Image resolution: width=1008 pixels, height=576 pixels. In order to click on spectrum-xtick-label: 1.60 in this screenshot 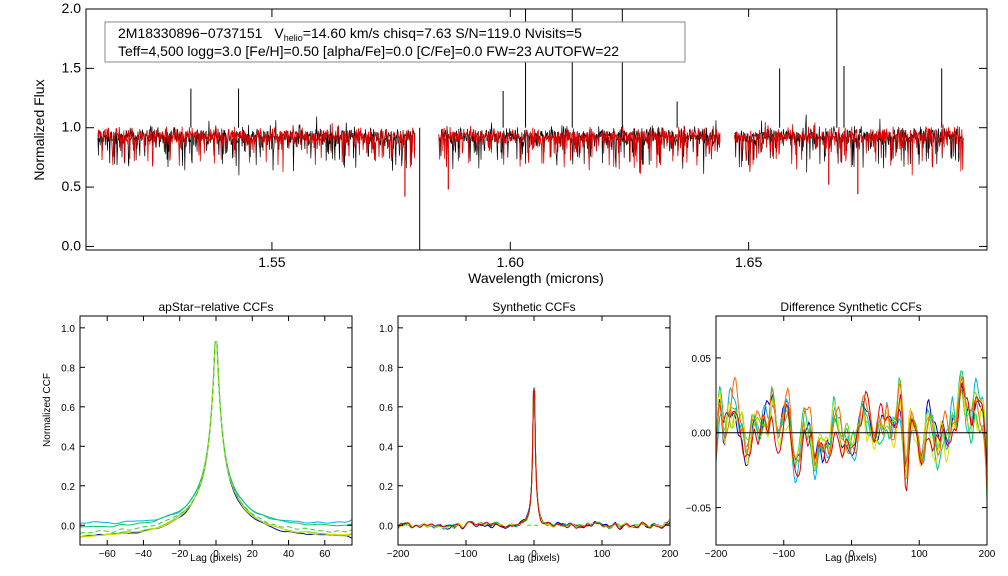, I will do `click(510, 262)`.